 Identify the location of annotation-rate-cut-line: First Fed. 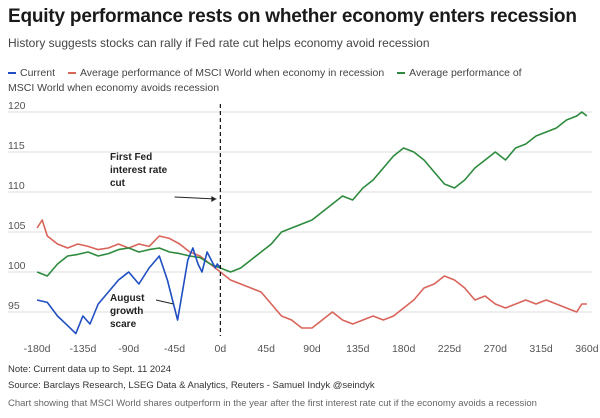
(131, 157).